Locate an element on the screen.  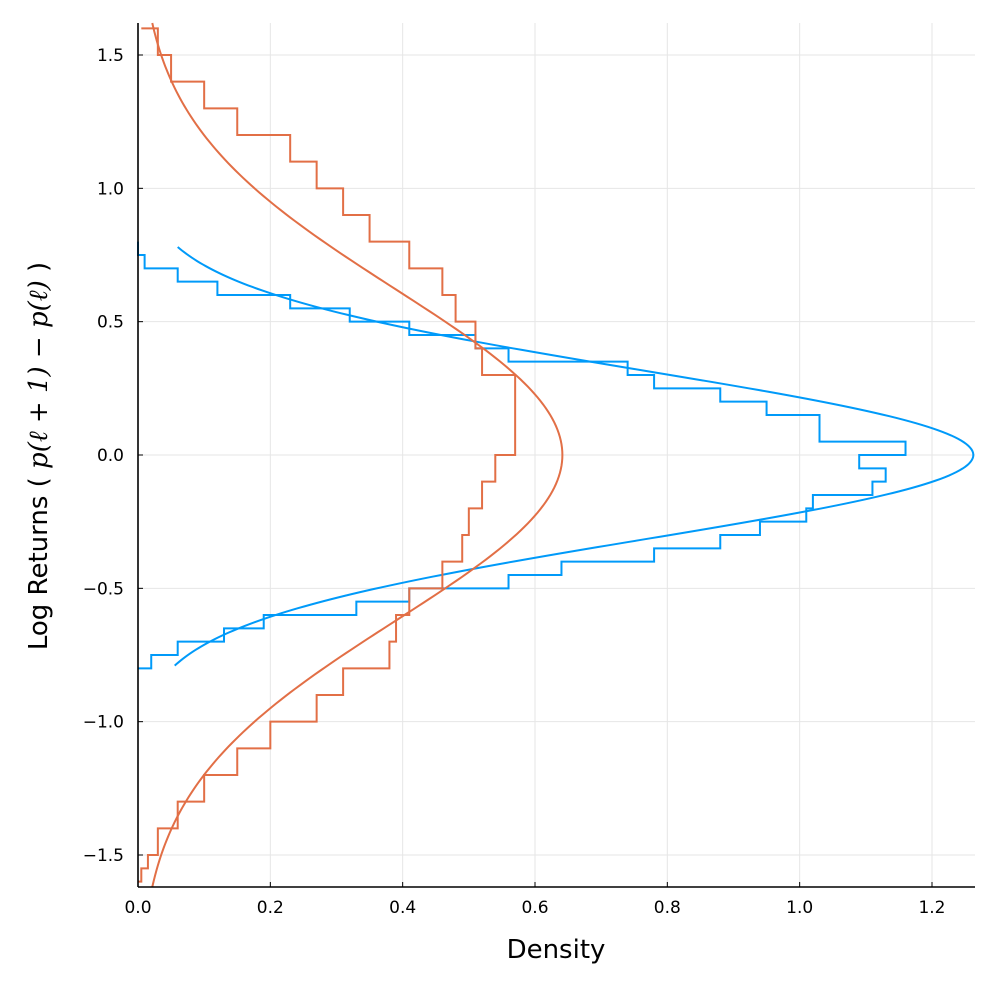
y-axis-title: Log Returns ( p(ℓ + 1) − p(ℓ) ) is located at coordinates (39, 456).